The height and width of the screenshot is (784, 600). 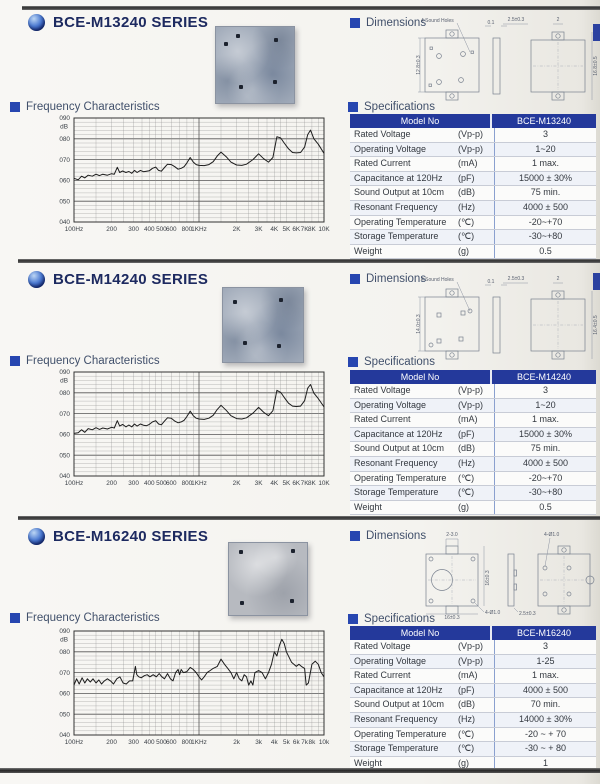 What do you see at coordinates (131, 536) in the screenshot?
I see `series-title: BCE-M16240 SERIES` at bounding box center [131, 536].